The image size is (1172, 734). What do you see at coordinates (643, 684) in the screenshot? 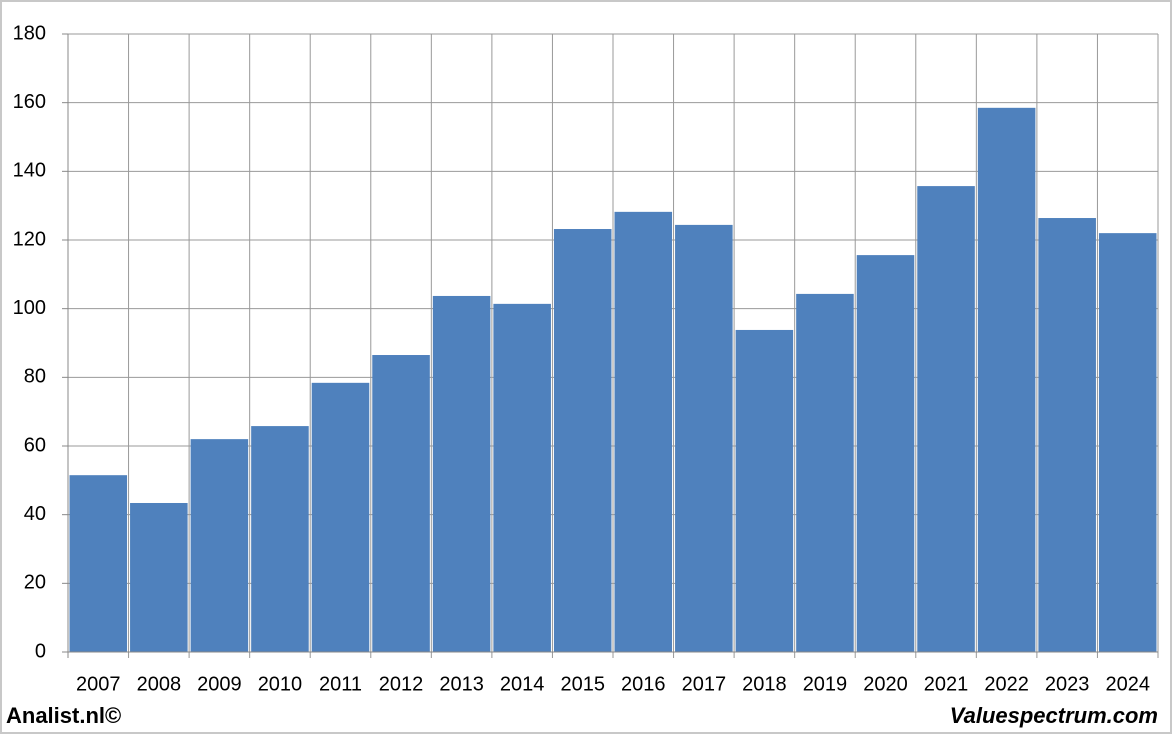
I see `x-tick-label: 2016` at bounding box center [643, 684].